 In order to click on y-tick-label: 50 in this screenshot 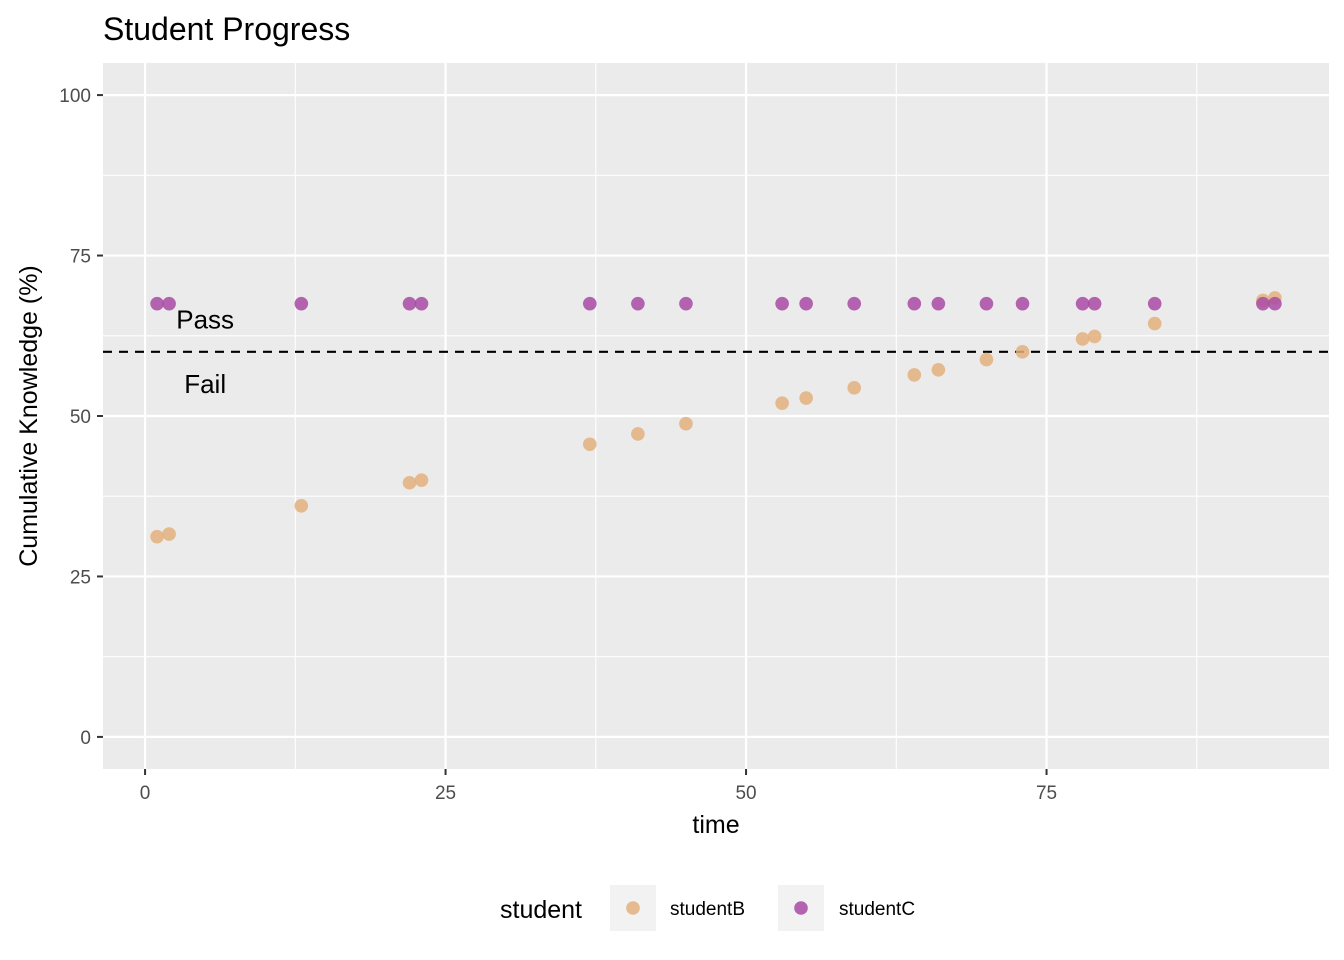, I will do `click(80, 417)`.